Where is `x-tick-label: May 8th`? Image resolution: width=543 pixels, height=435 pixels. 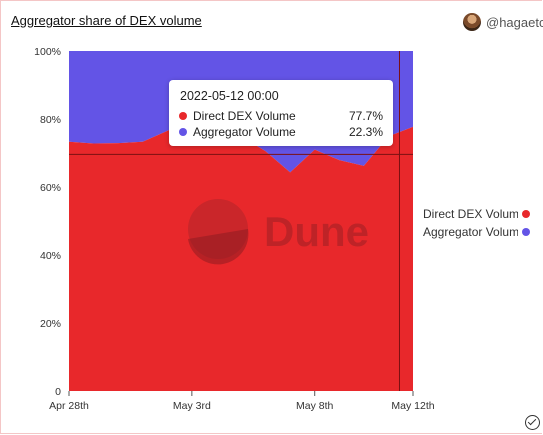 x-tick-label: May 8th is located at coordinates (315, 406).